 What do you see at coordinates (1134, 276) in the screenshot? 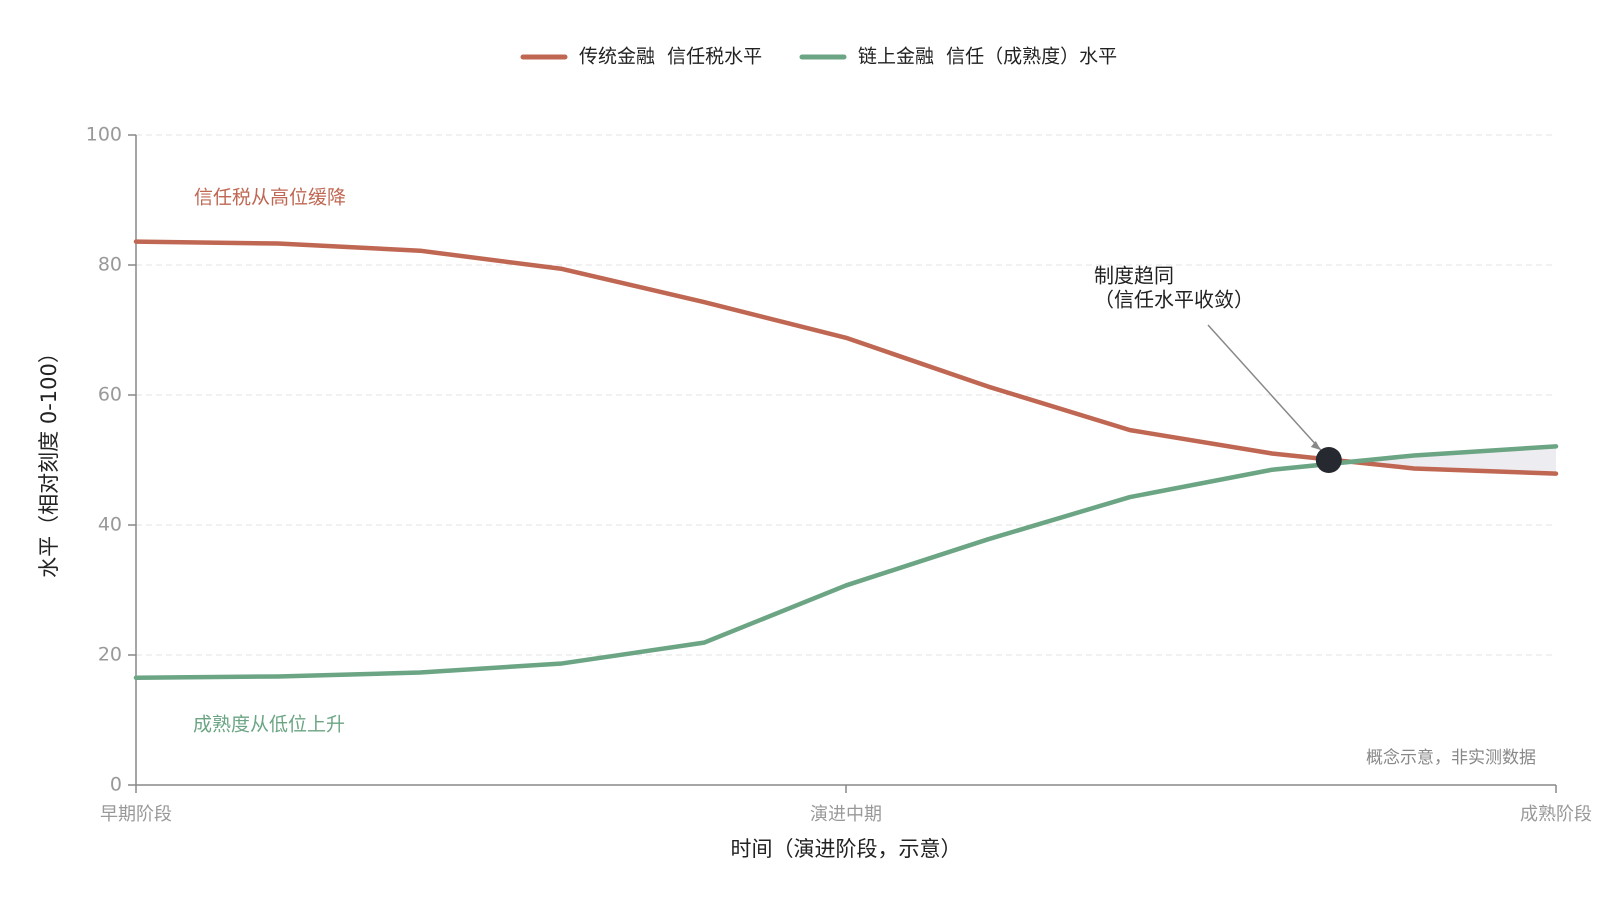
I see `annotation-text: 制度趋同` at bounding box center [1134, 276].